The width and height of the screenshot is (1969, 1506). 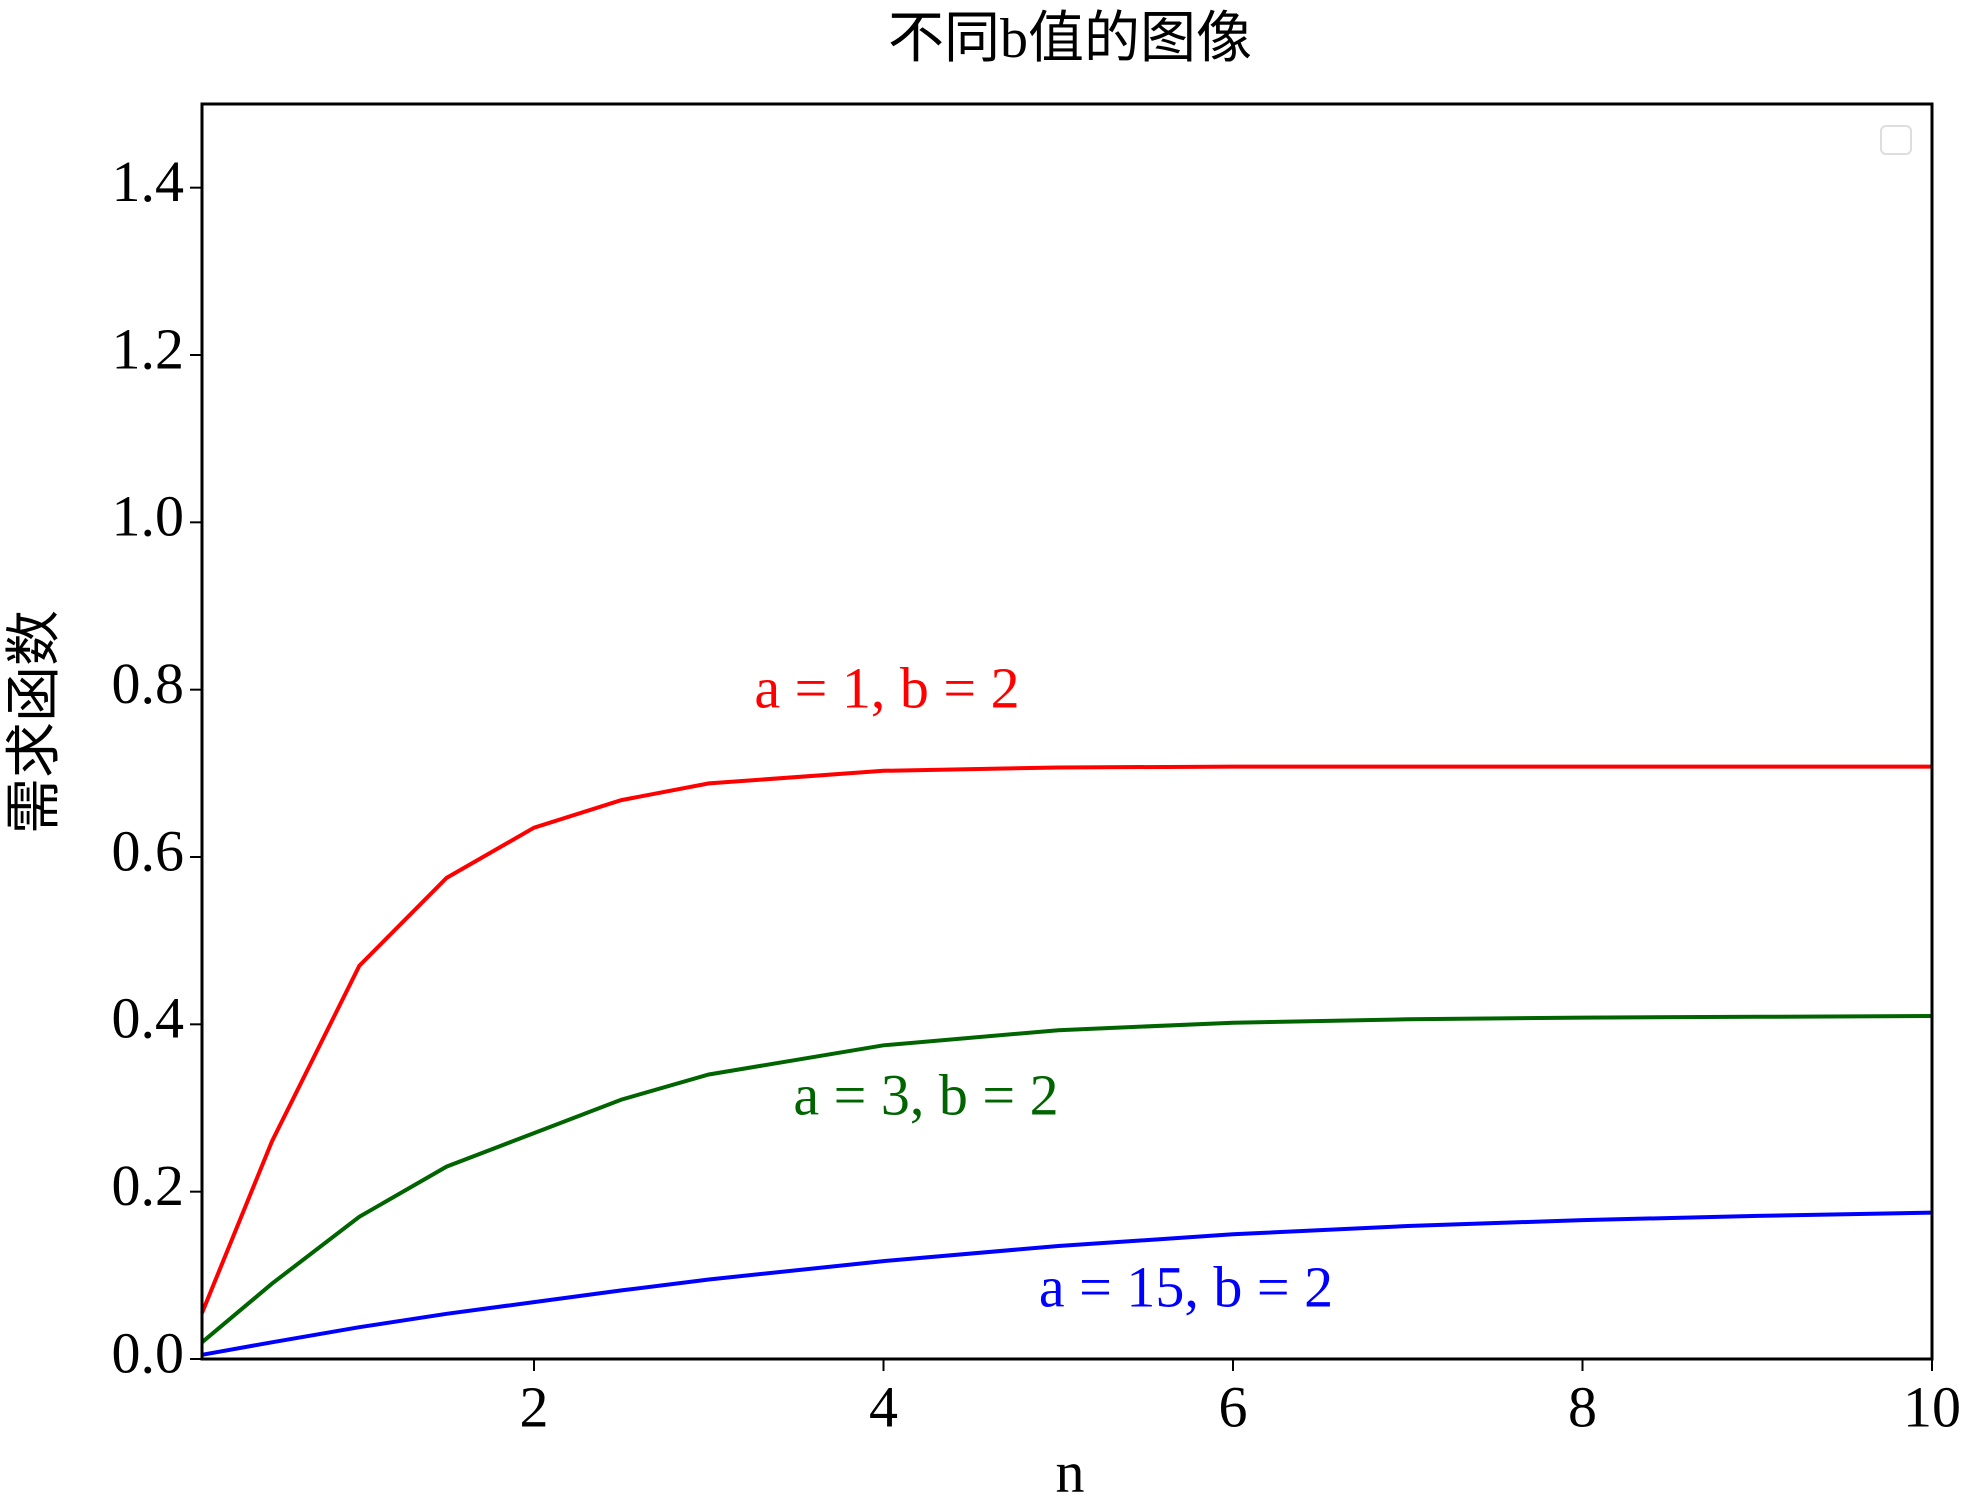 I want to click on y-tick-label: 0.6, so click(x=148, y=850).